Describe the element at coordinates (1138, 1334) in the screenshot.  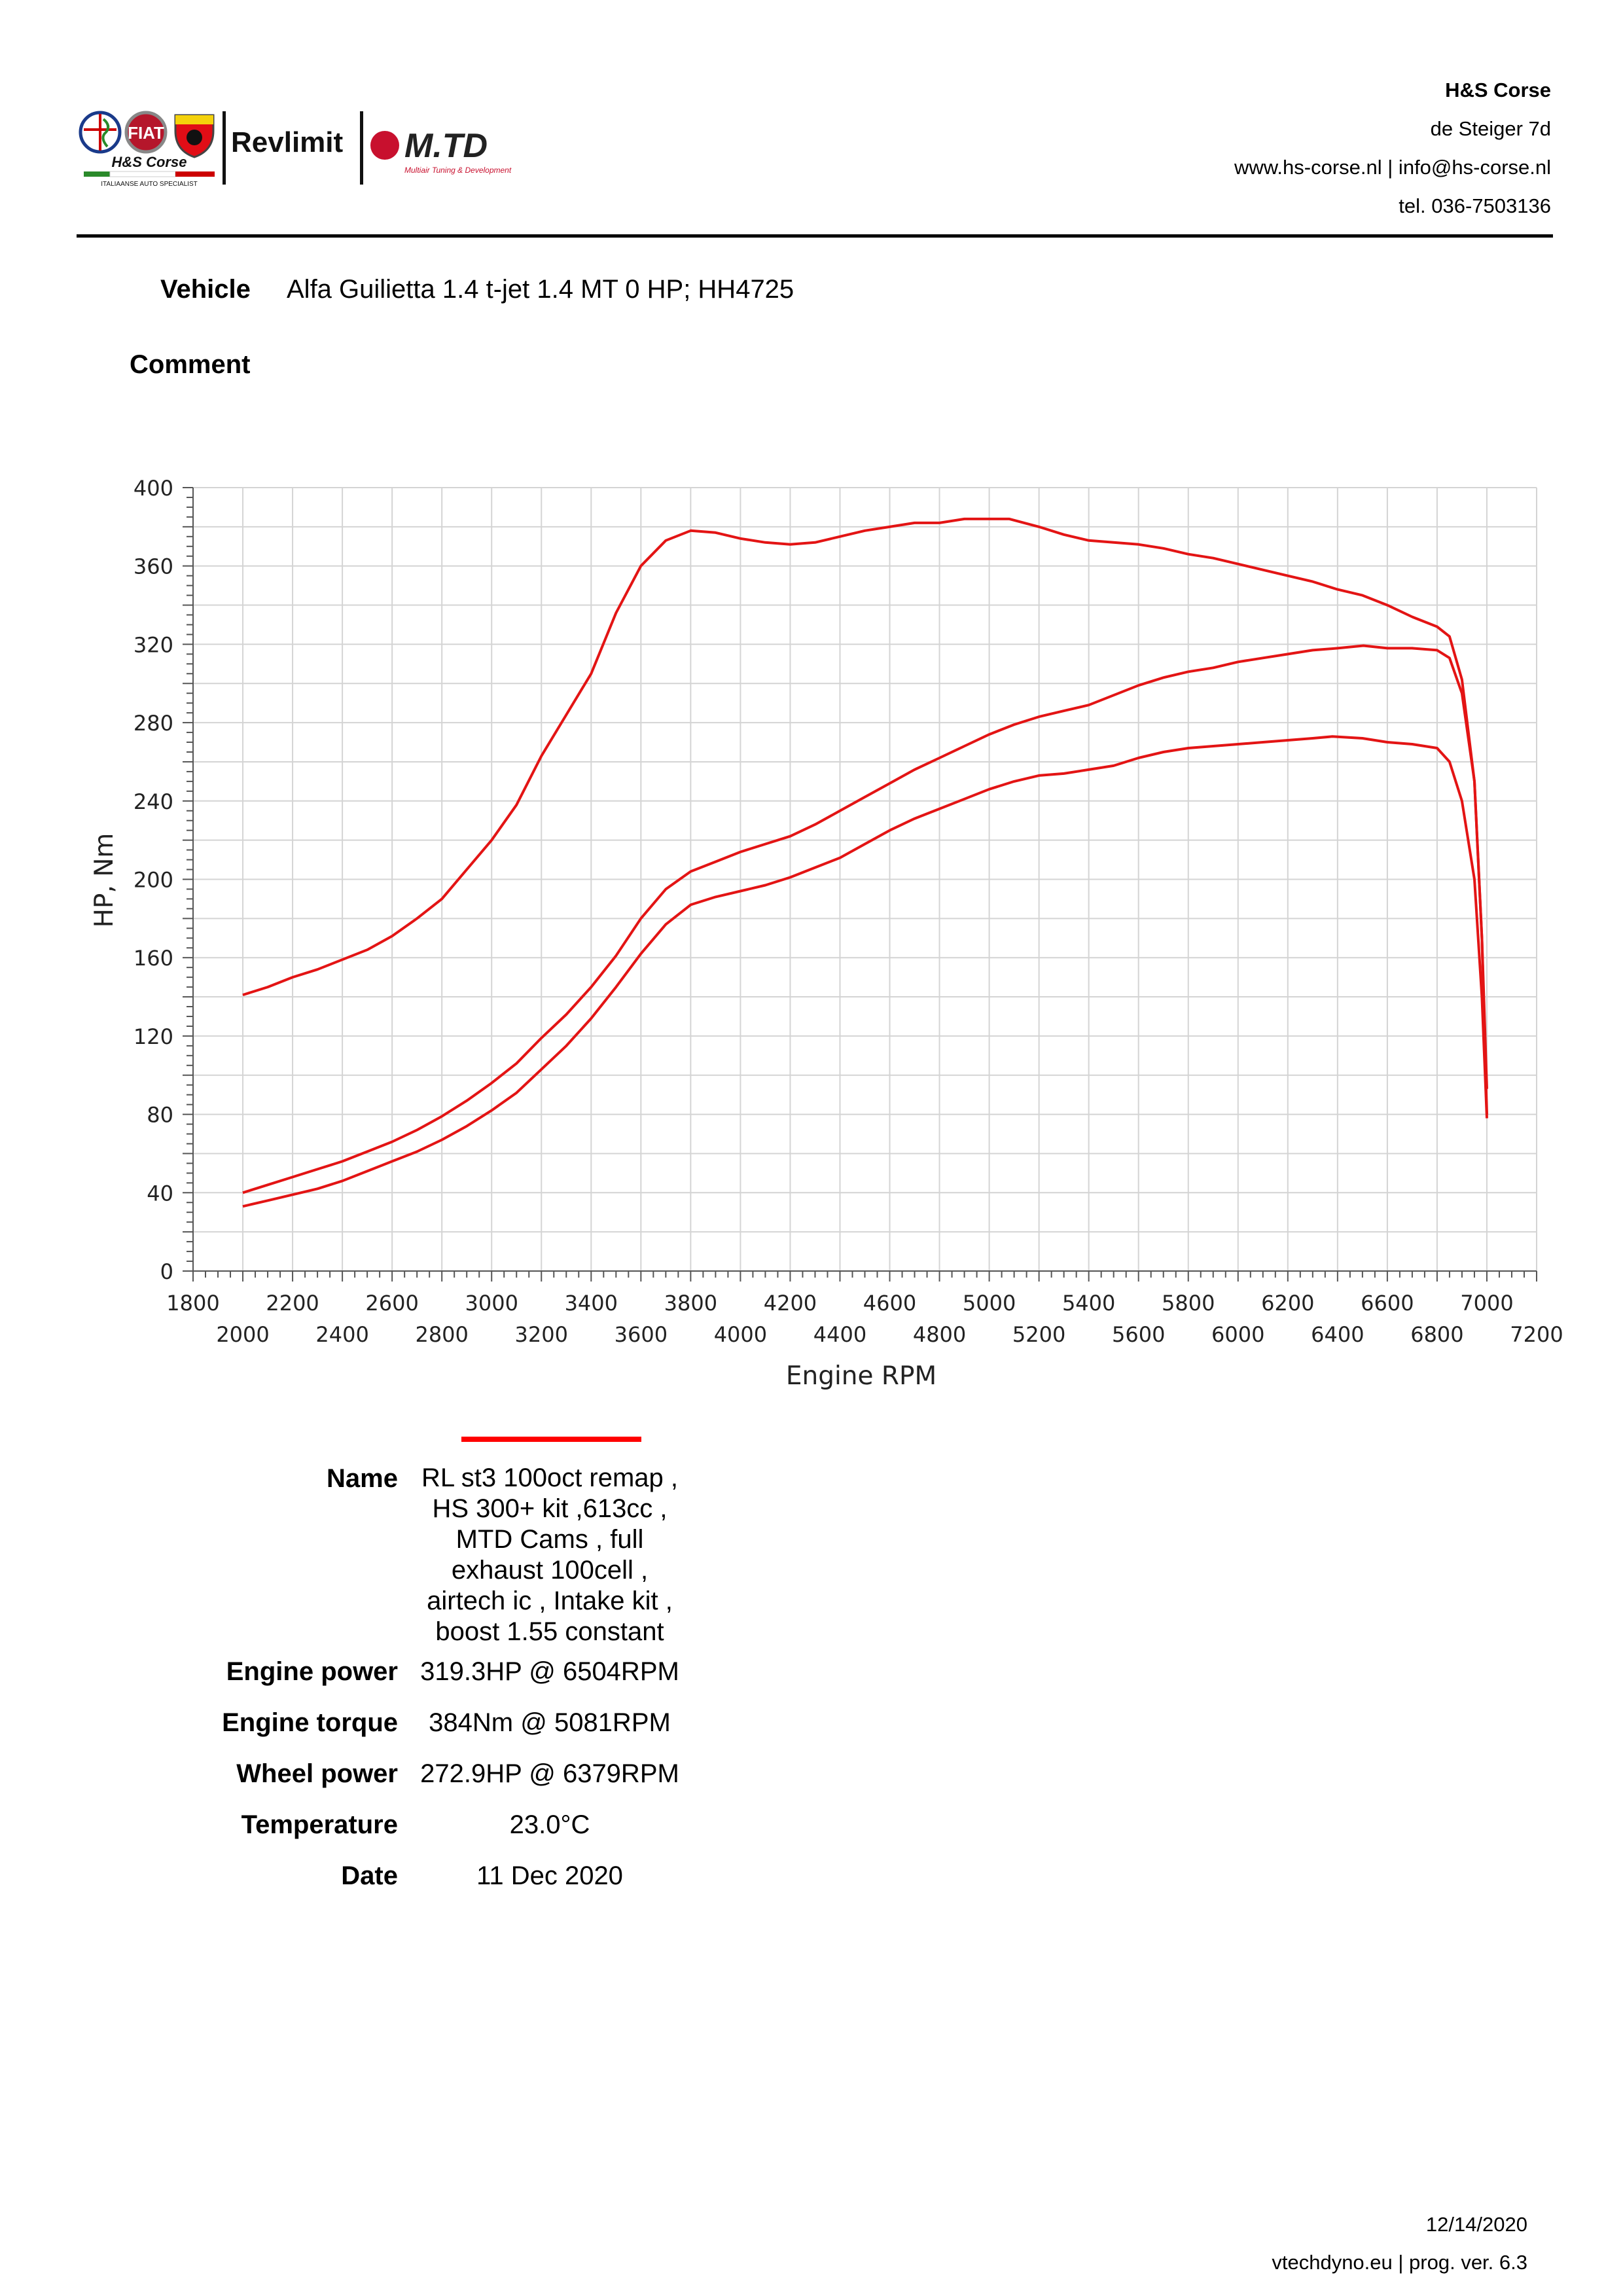
I see `x-tick-label: 5600` at that location.